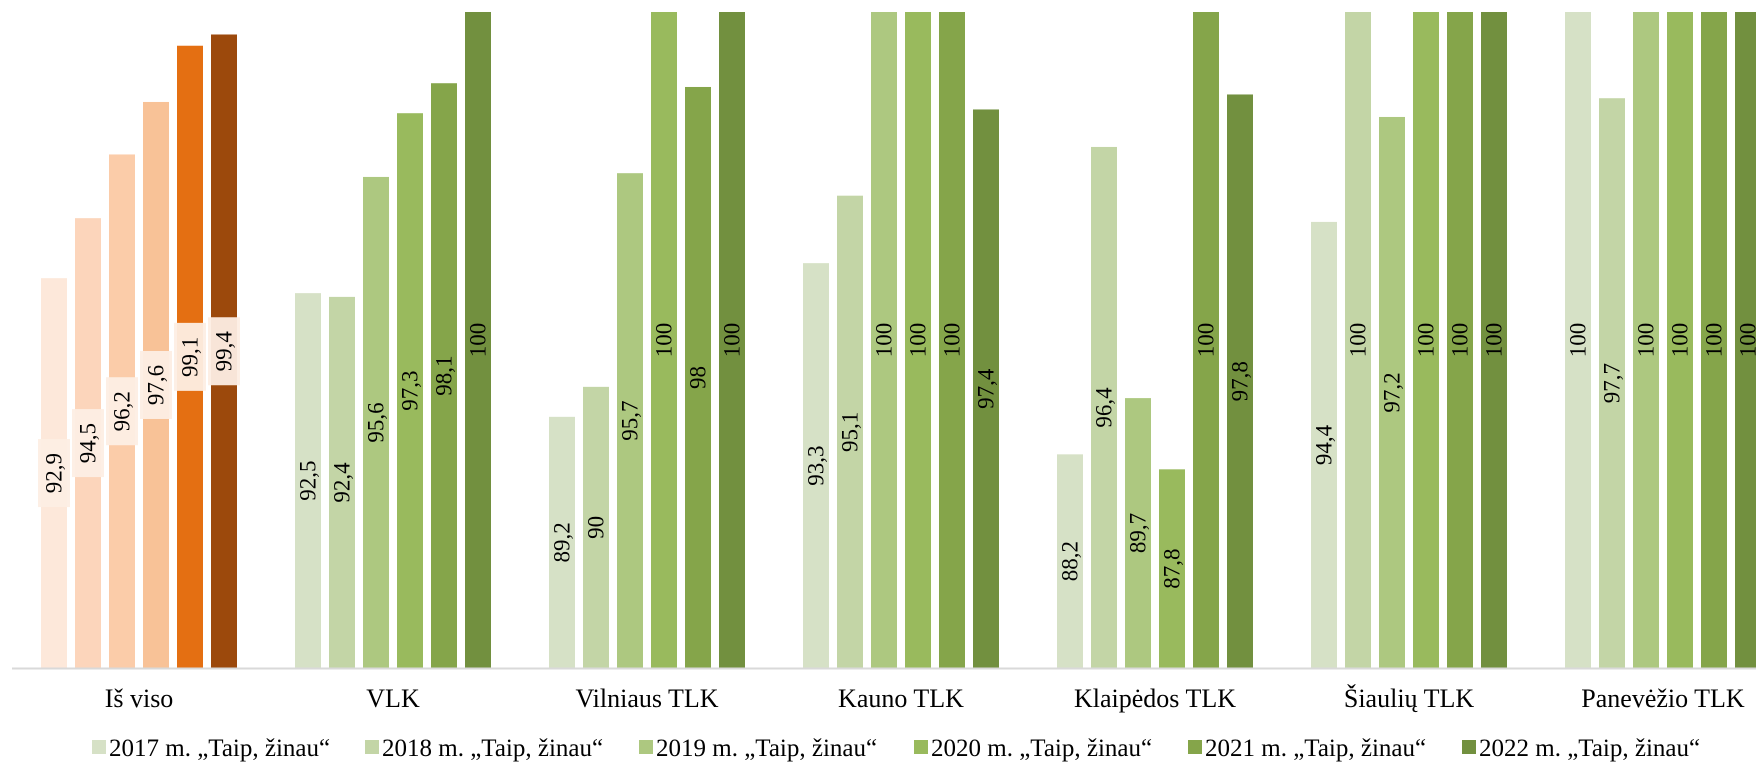  What do you see at coordinates (1409, 698) in the screenshot?
I see `category-label: Šiaulių TLK` at bounding box center [1409, 698].